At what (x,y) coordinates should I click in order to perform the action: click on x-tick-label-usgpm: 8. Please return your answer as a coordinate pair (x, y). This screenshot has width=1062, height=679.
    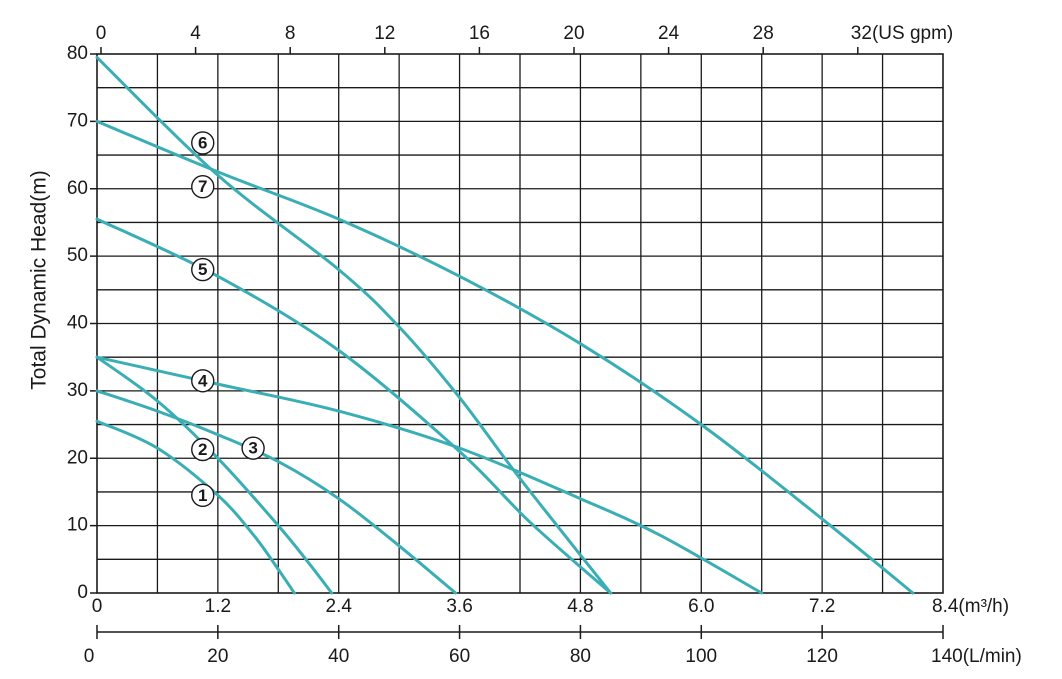
    Looking at the image, I should click on (290, 33).